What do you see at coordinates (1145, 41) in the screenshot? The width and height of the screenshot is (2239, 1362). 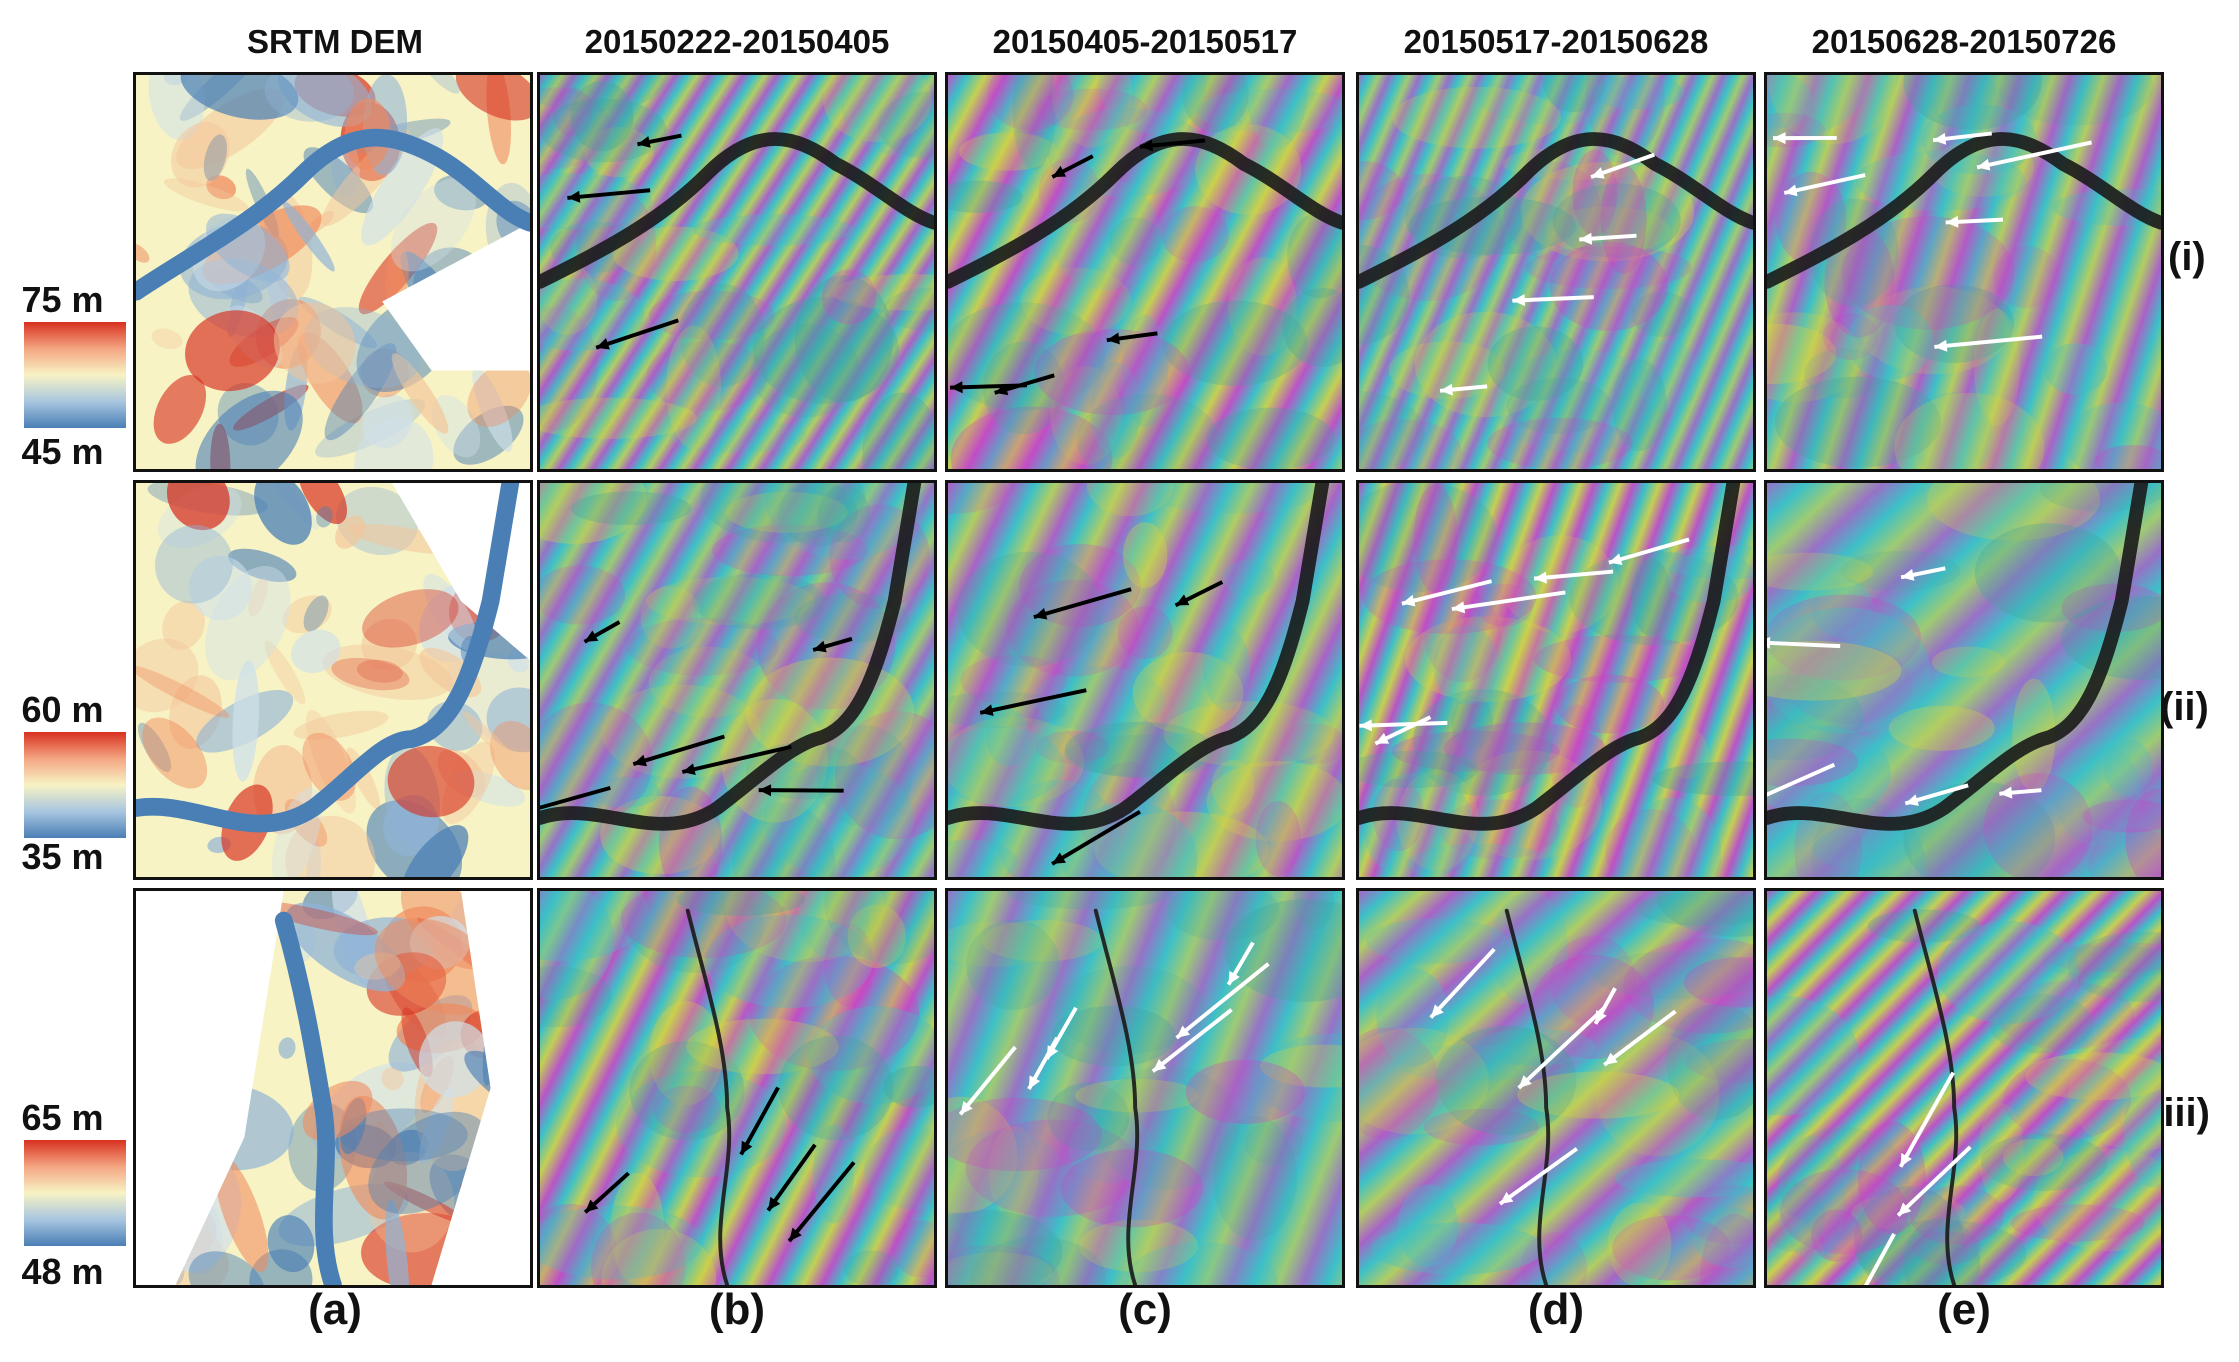 I see `column-title-c: 20150405-20150517` at bounding box center [1145, 41].